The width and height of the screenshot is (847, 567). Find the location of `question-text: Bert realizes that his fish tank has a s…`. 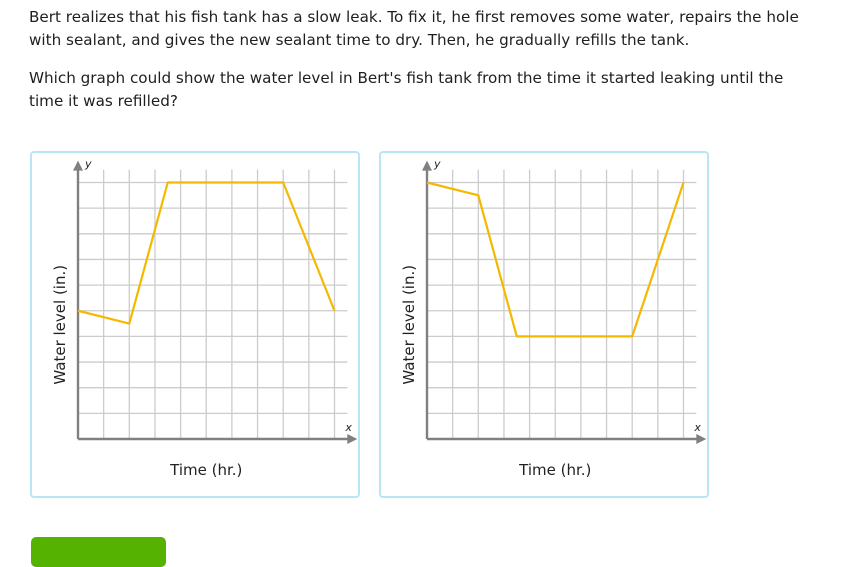

question-text: Bert realizes that his fish tank has a s… is located at coordinates (414, 28).